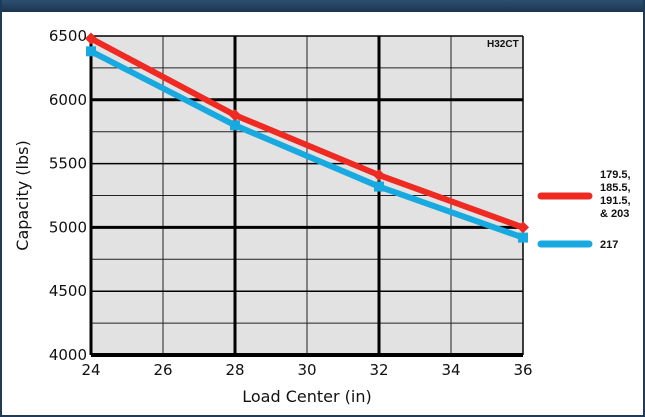  What do you see at coordinates (68, 227) in the screenshot?
I see `y-tick-label: 5000` at bounding box center [68, 227].